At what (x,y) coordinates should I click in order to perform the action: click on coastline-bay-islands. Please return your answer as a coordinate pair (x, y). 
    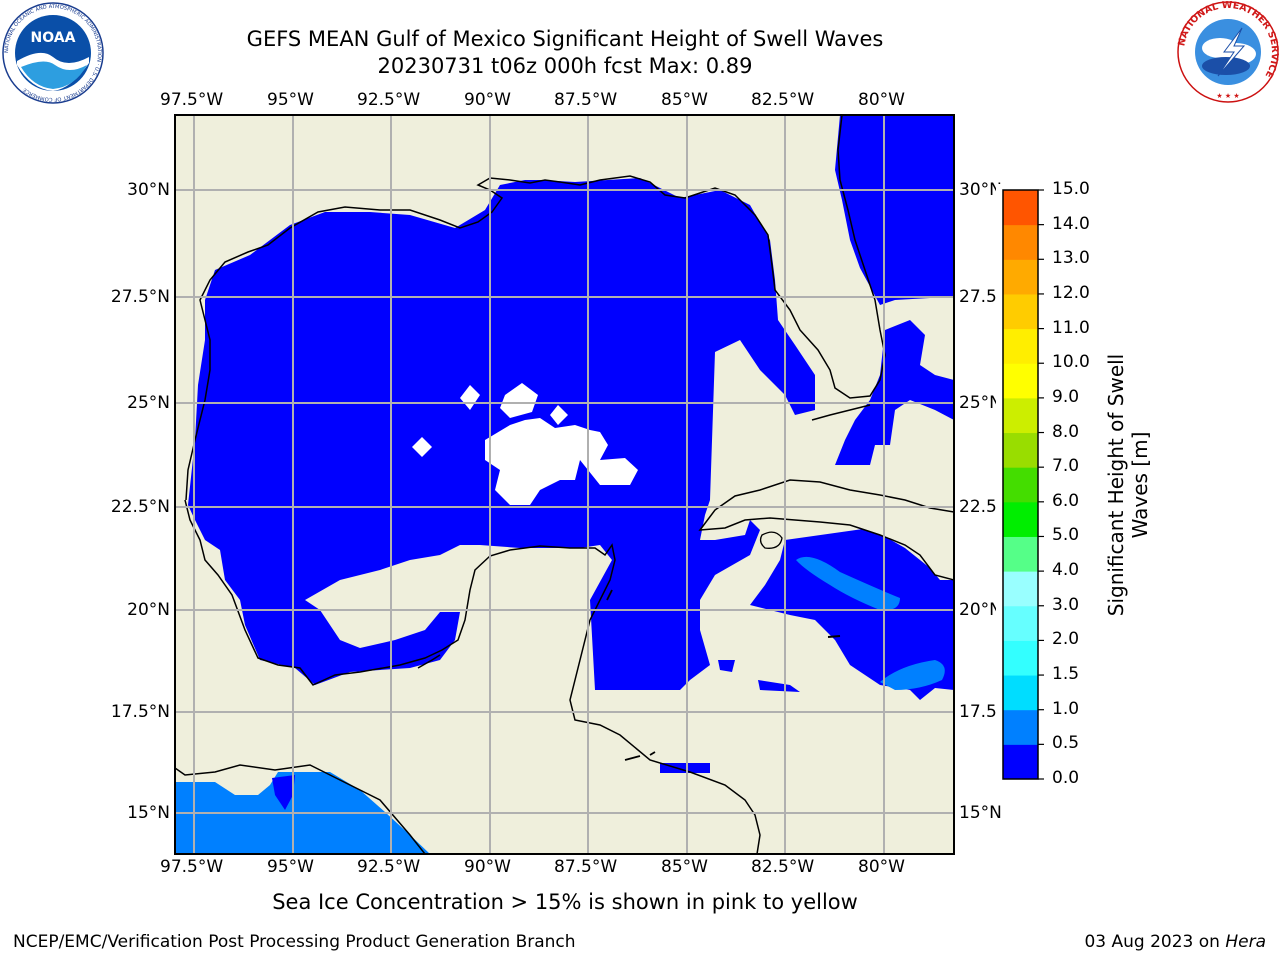
    Looking at the image, I should click on (640, 756).